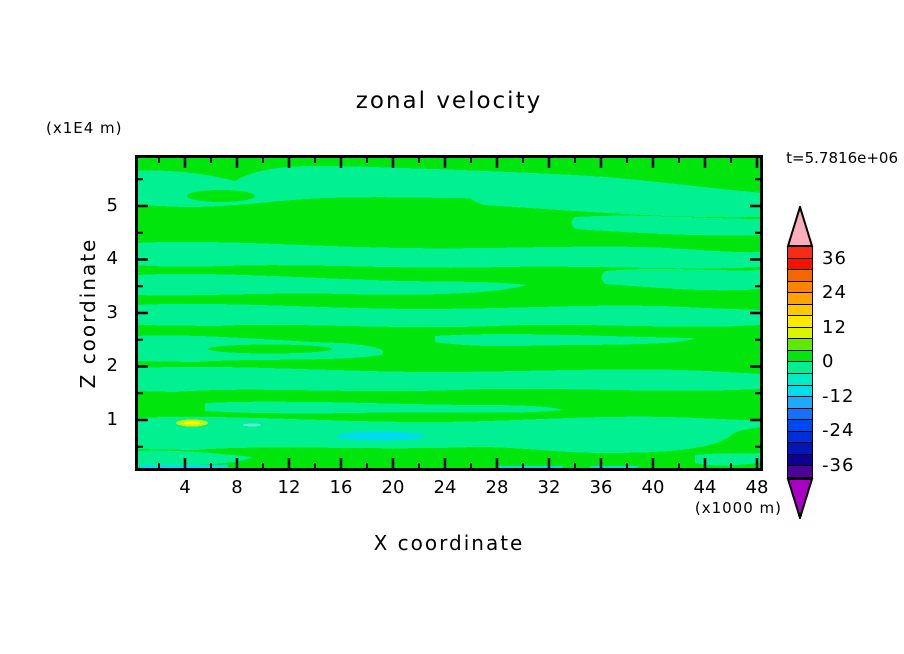 Image resolution: width=904 pixels, height=654 pixels. What do you see at coordinates (497, 487) in the screenshot?
I see `x-tick-label: 28` at bounding box center [497, 487].